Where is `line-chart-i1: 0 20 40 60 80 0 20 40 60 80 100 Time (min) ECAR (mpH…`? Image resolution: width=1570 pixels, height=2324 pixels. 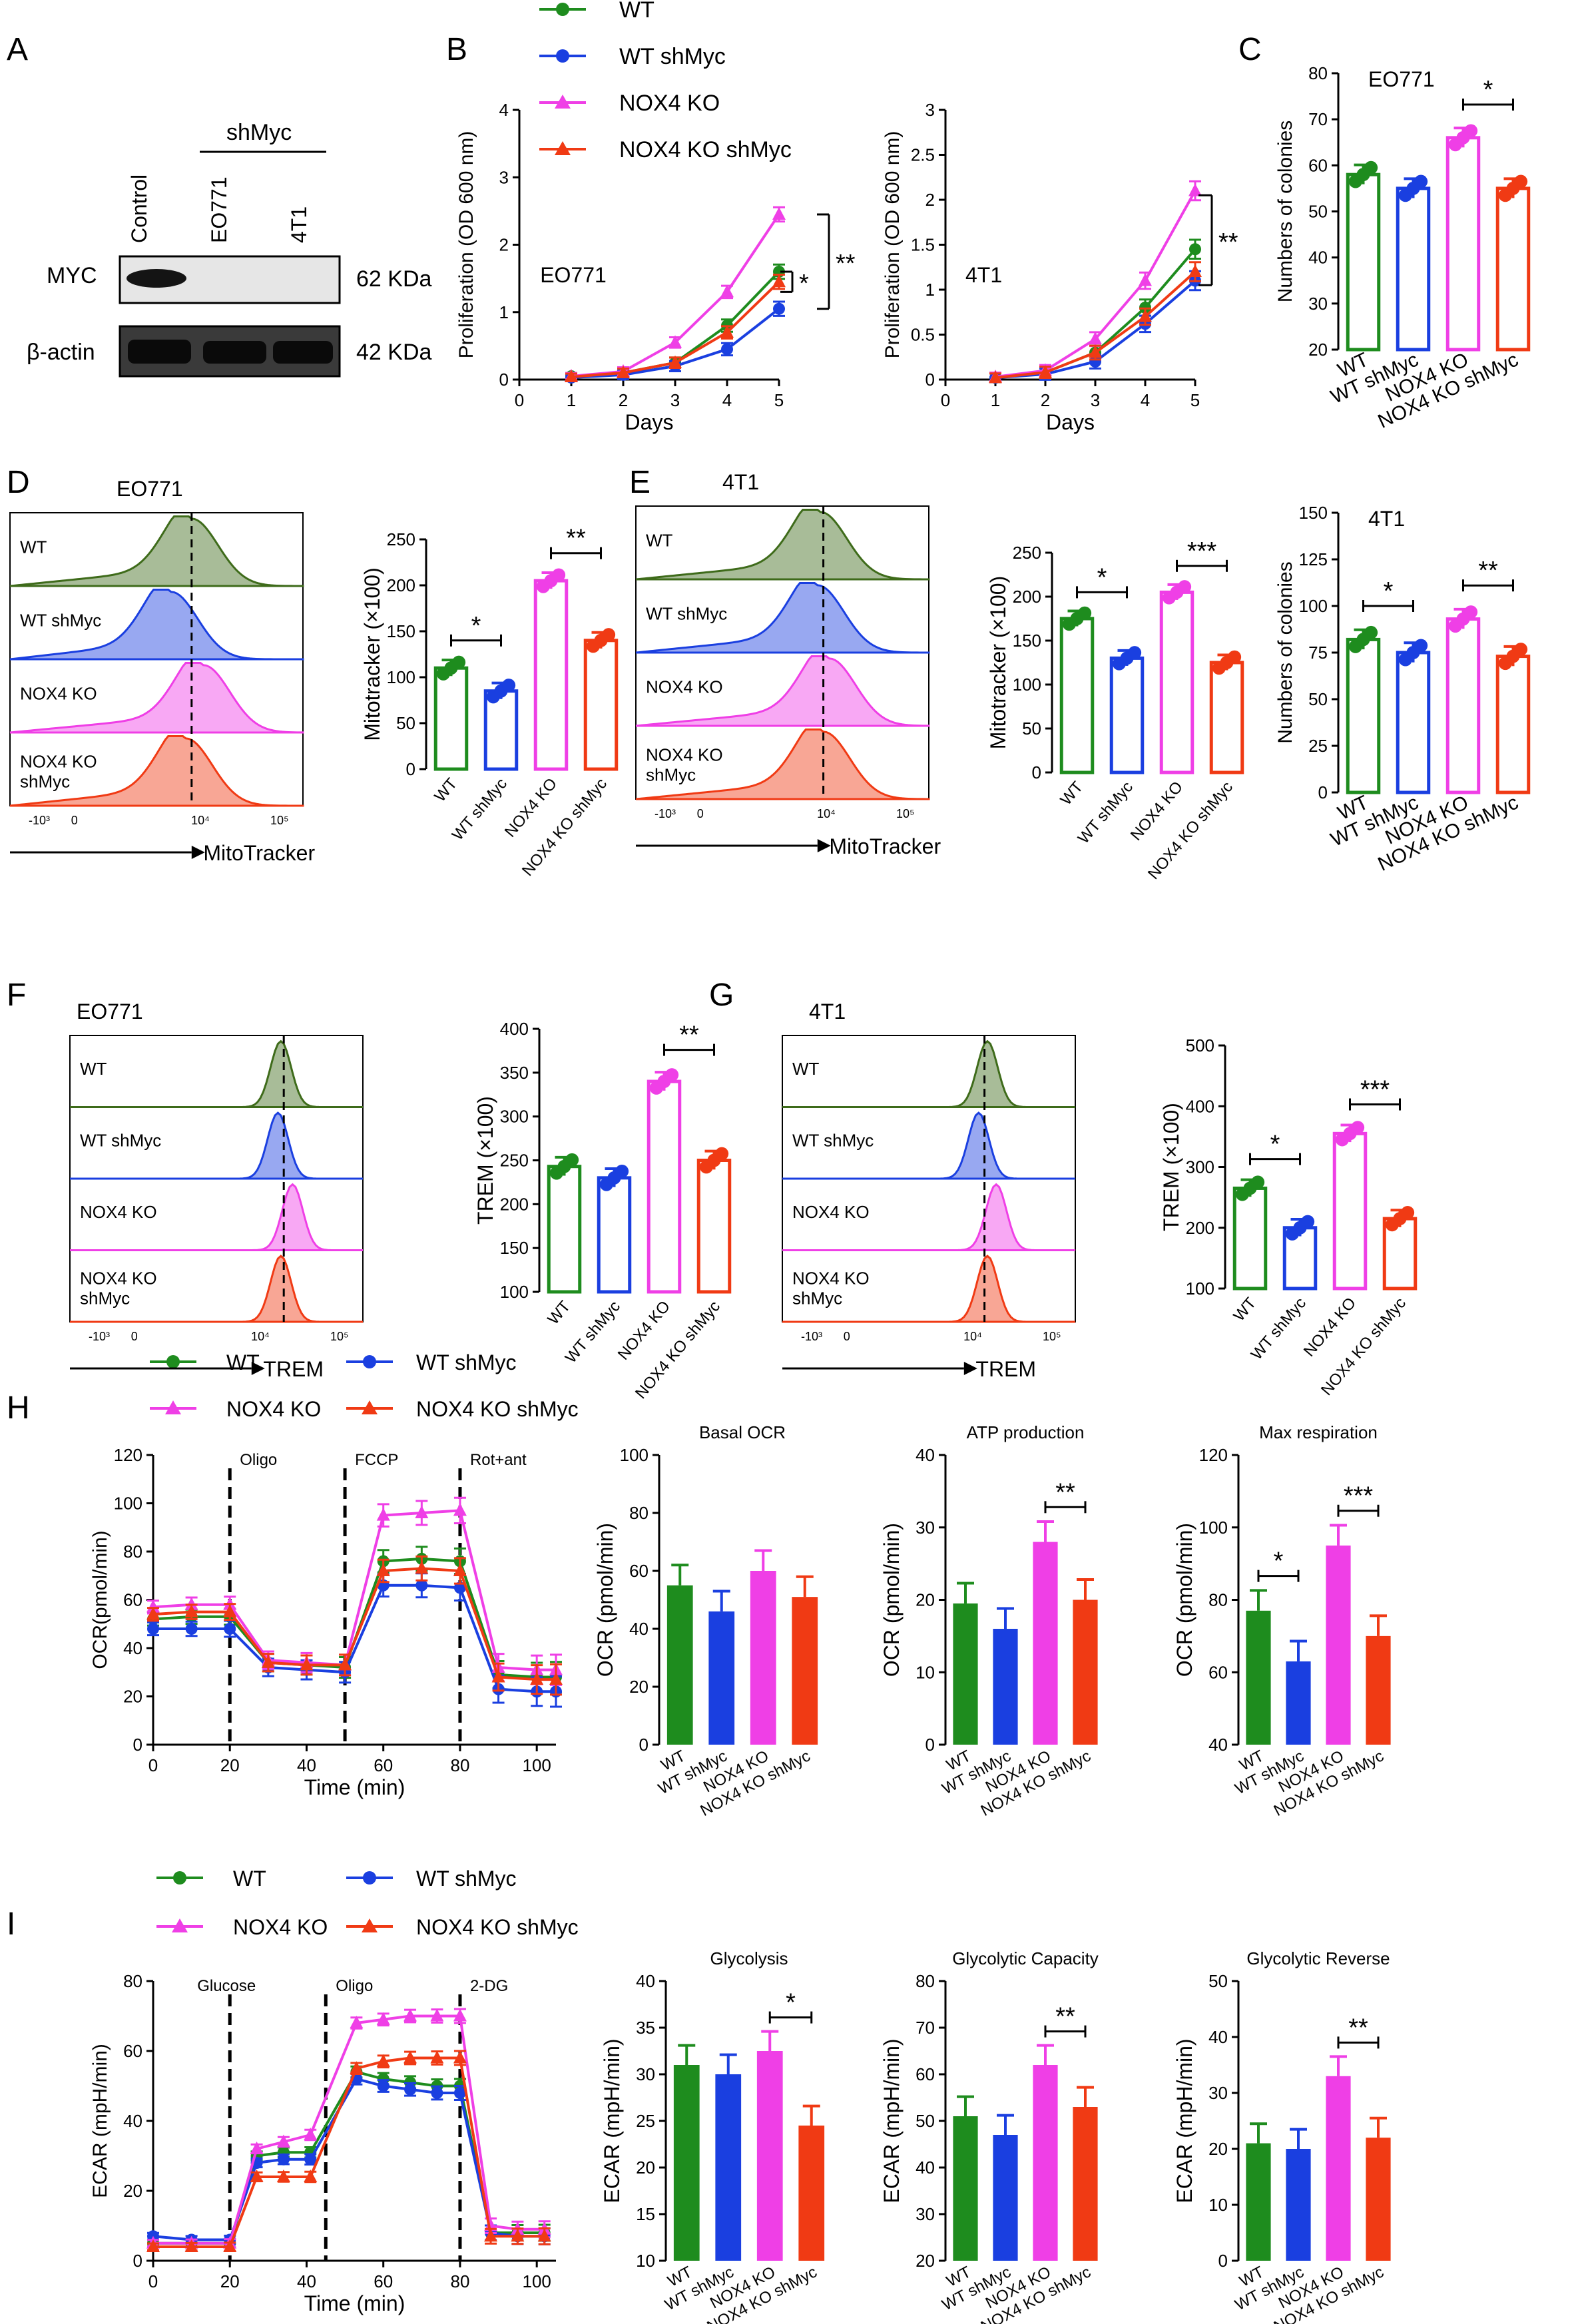 line-chart-i1: 0 20 40 60 80 0 20 40 60 80 100 Time (min) ECAR (mpH… is located at coordinates (322, 2143).